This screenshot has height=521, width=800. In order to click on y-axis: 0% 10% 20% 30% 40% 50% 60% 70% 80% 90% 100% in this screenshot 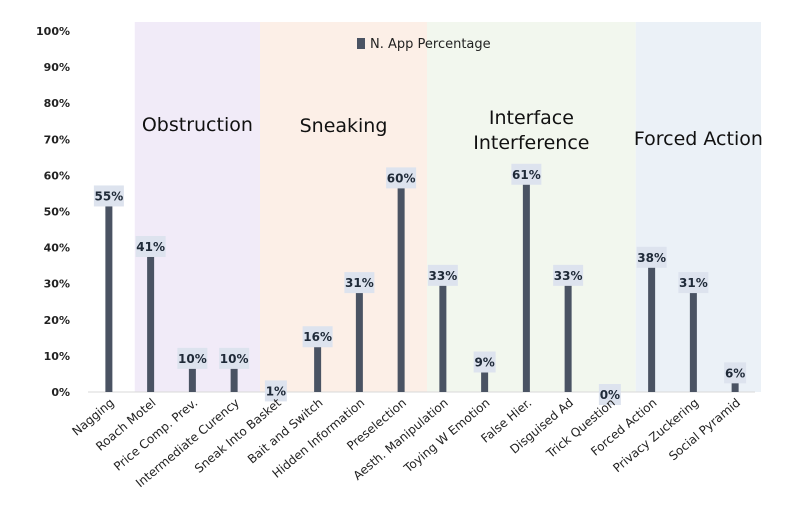, I will do `click(53, 212)`.